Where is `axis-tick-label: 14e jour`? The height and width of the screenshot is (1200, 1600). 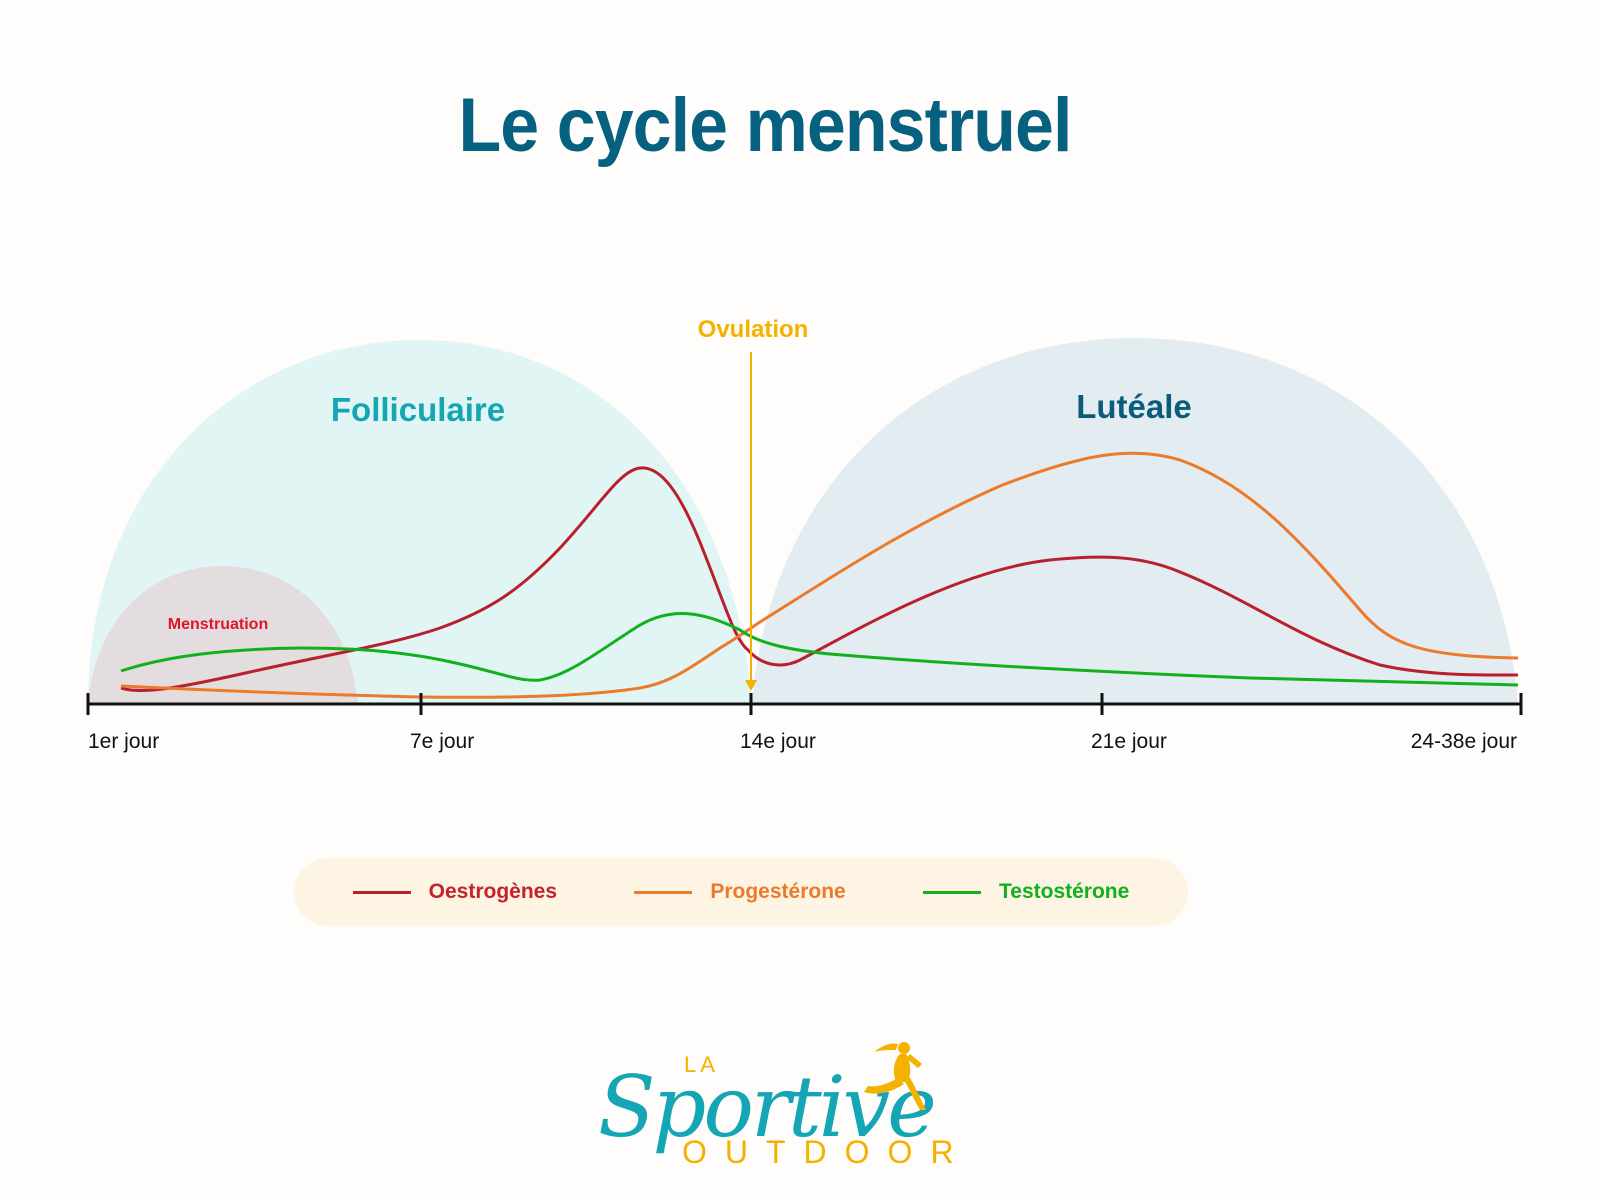 axis-tick-label: 14e jour is located at coordinates (778, 741).